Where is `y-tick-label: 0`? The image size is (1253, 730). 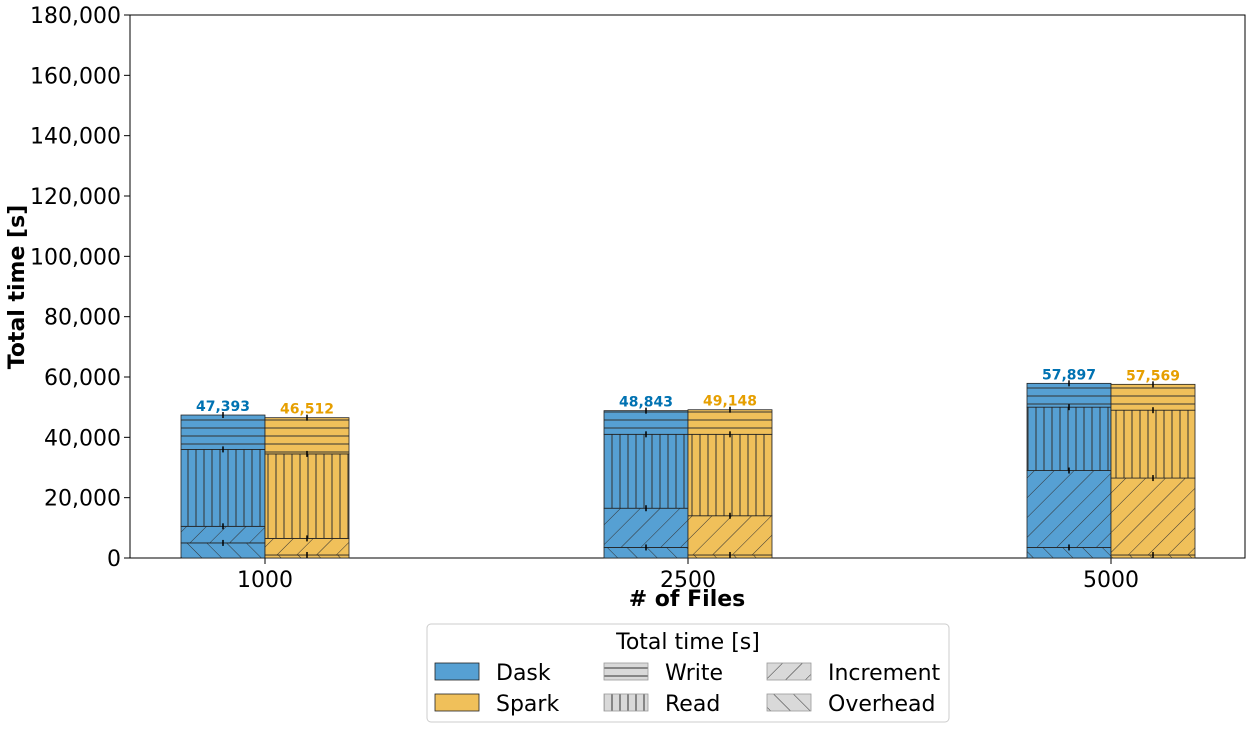 y-tick-label: 0 is located at coordinates (114, 559).